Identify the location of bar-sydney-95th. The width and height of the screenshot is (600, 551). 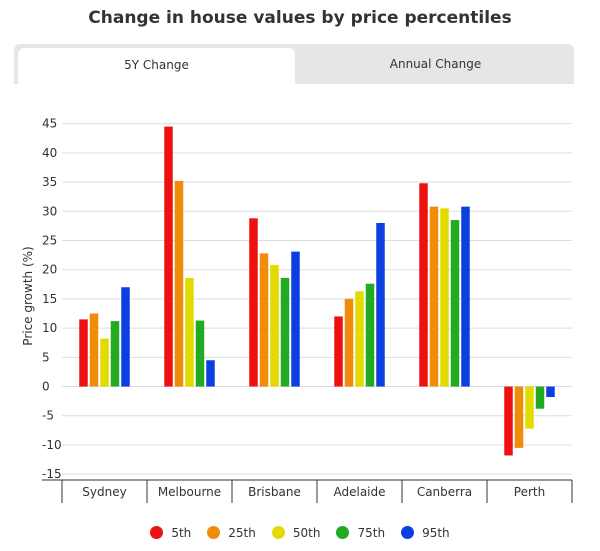
(125, 337).